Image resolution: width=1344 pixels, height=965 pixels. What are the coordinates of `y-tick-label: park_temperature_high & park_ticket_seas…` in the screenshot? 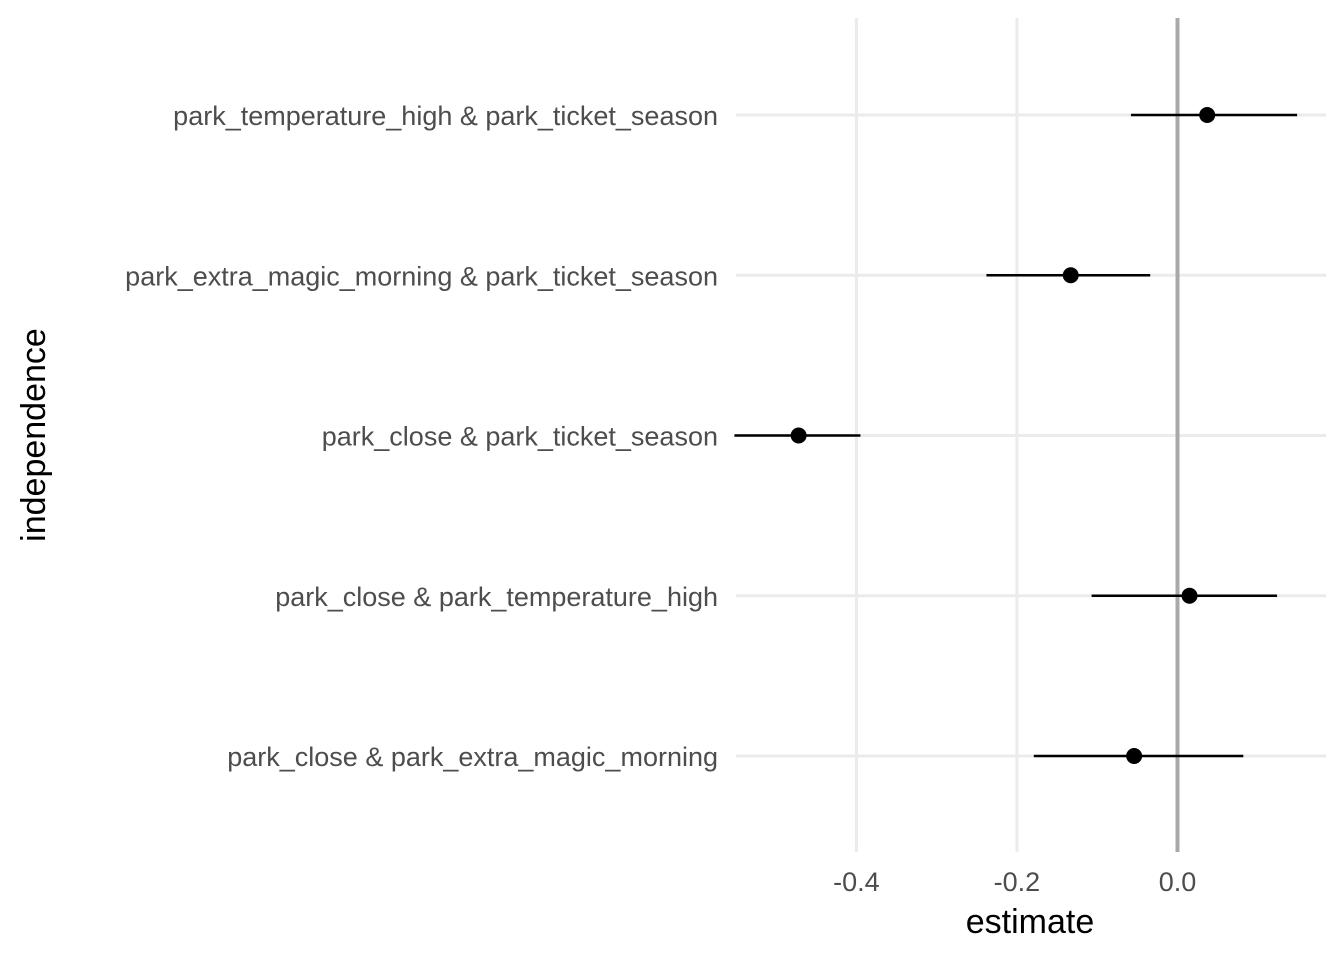 It's located at (445, 116).